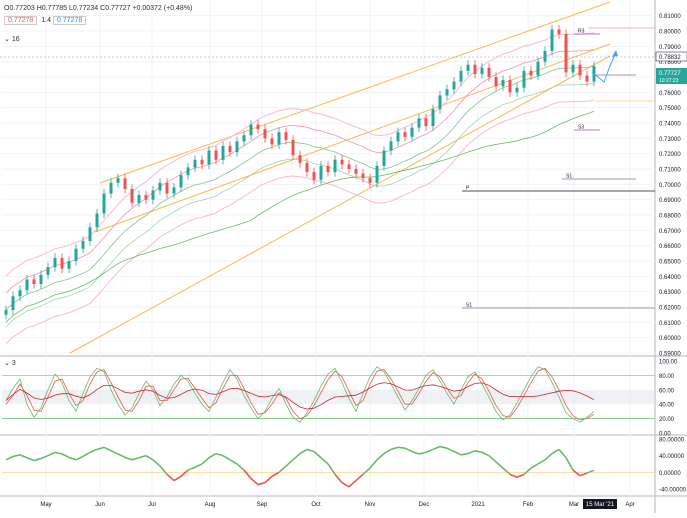 The height and width of the screenshot is (518, 687). I want to click on price-badge-current-text: 0.77727, so click(670, 74).